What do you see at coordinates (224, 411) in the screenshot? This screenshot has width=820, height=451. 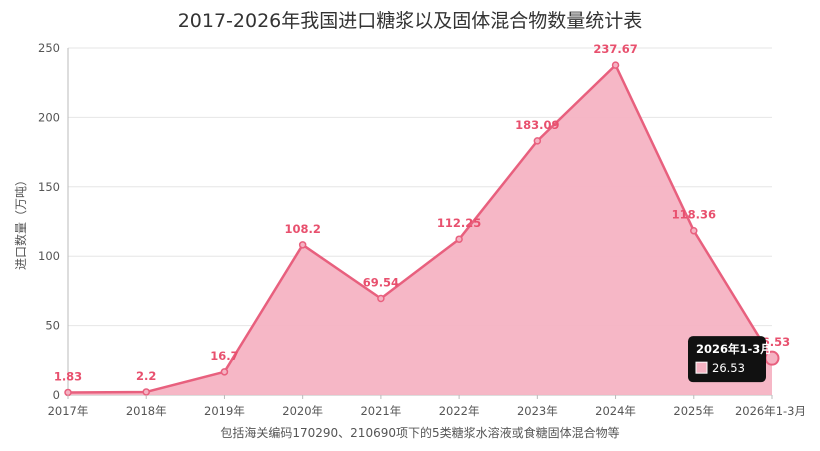 I see `x-tick-label: 2019年` at bounding box center [224, 411].